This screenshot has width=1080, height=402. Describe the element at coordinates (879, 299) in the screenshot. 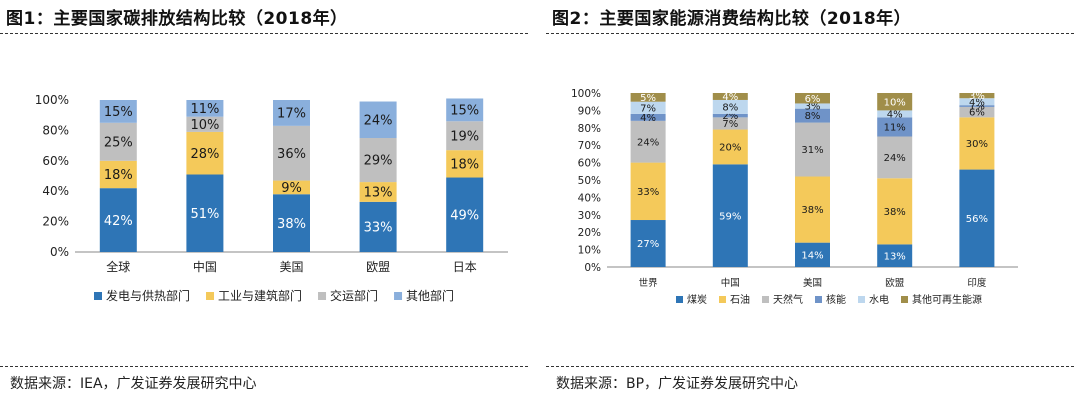

I see `legend-label: 水电` at that location.